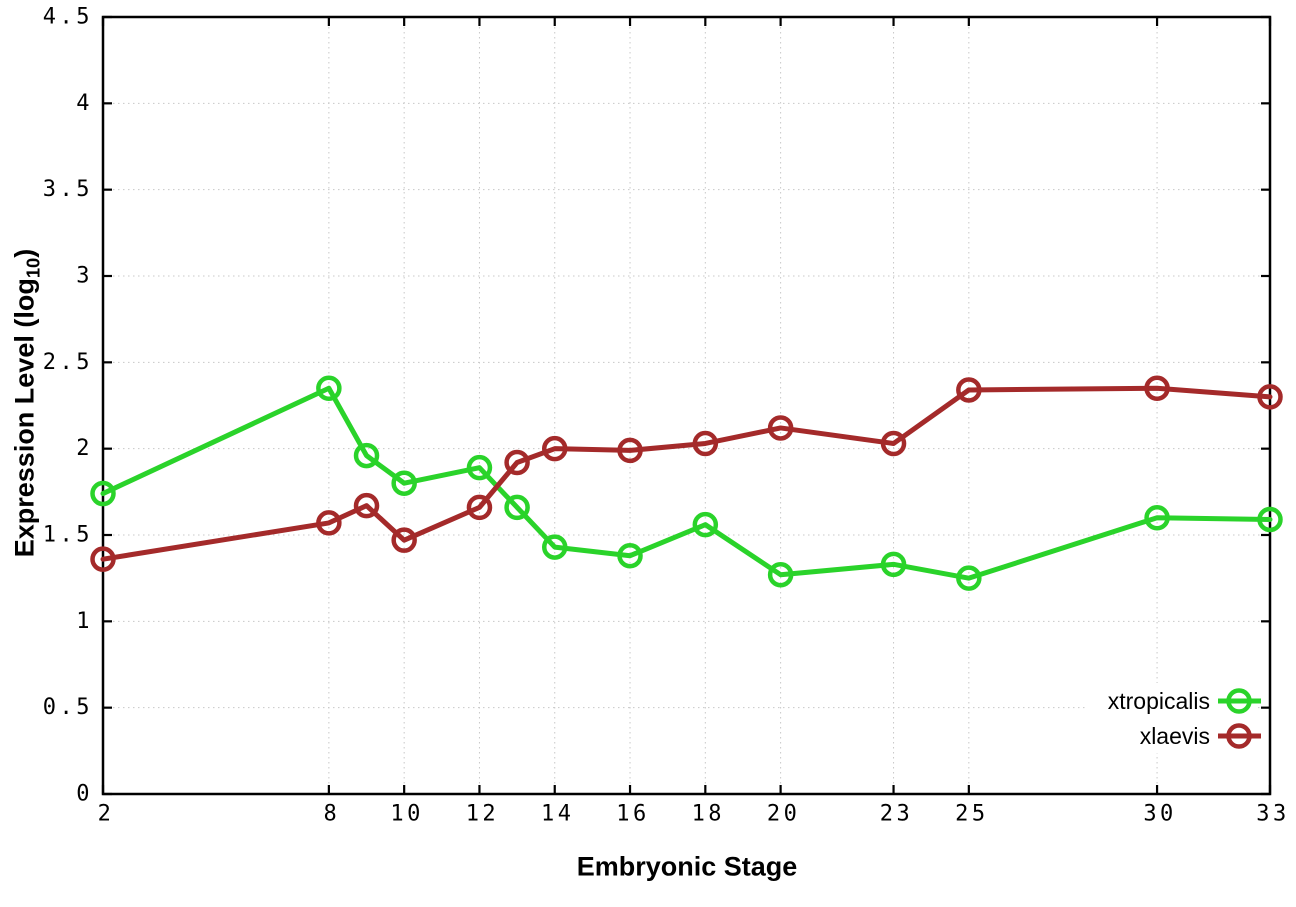 The width and height of the screenshot is (1296, 907). Describe the element at coordinates (68, 535) in the screenshot. I see `y-tick-label: 1.5` at that location.